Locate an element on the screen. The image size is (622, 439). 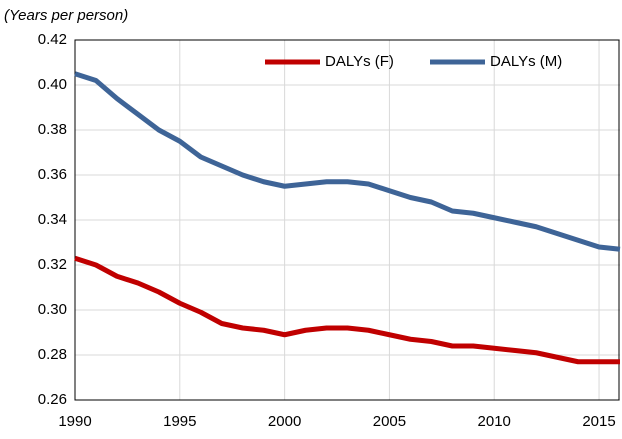
x-tick-label: 2005 is located at coordinates (389, 421).